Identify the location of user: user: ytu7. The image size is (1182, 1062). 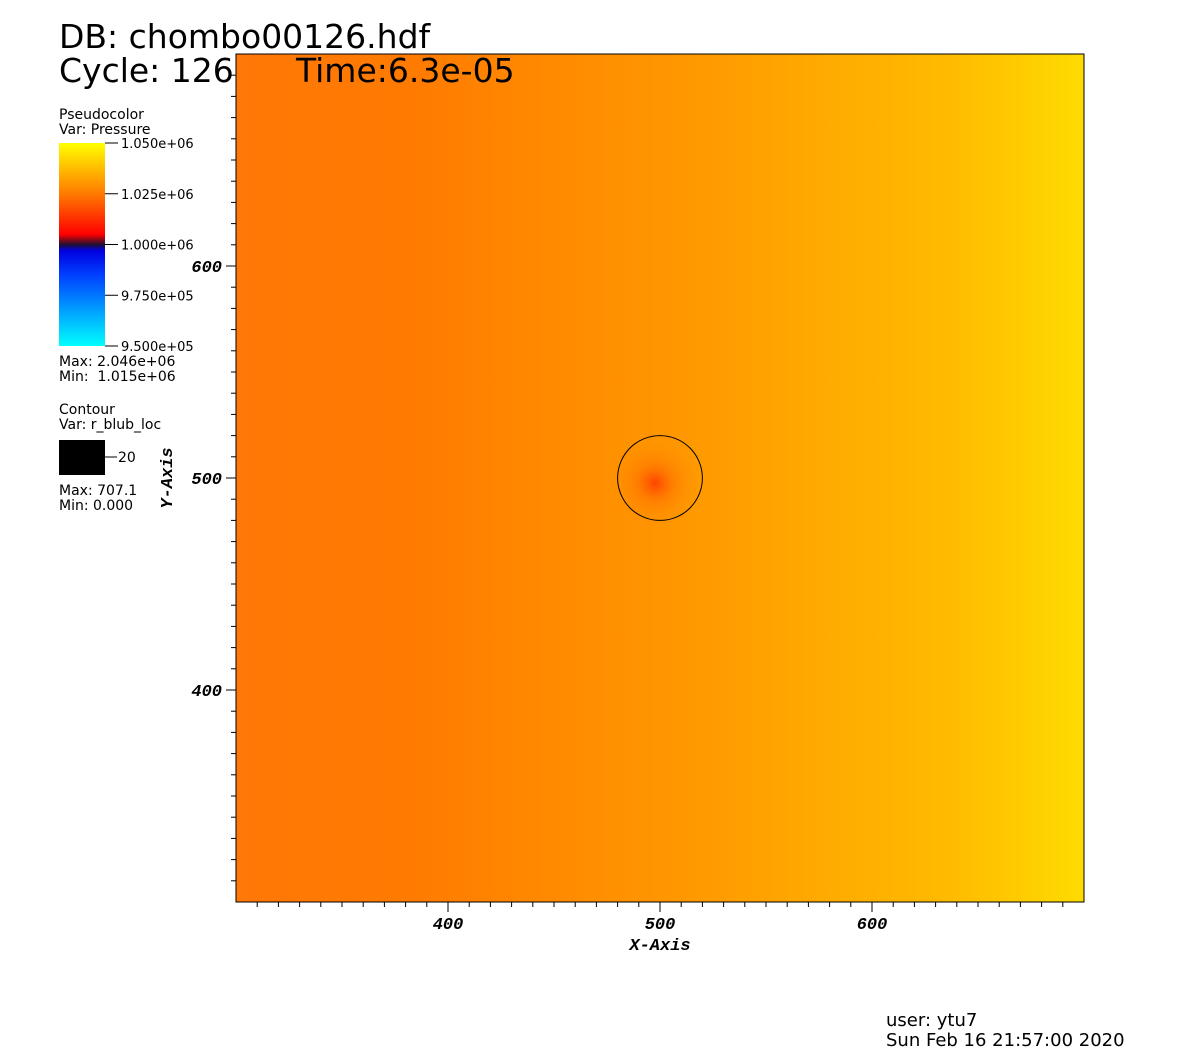
(931, 1020).